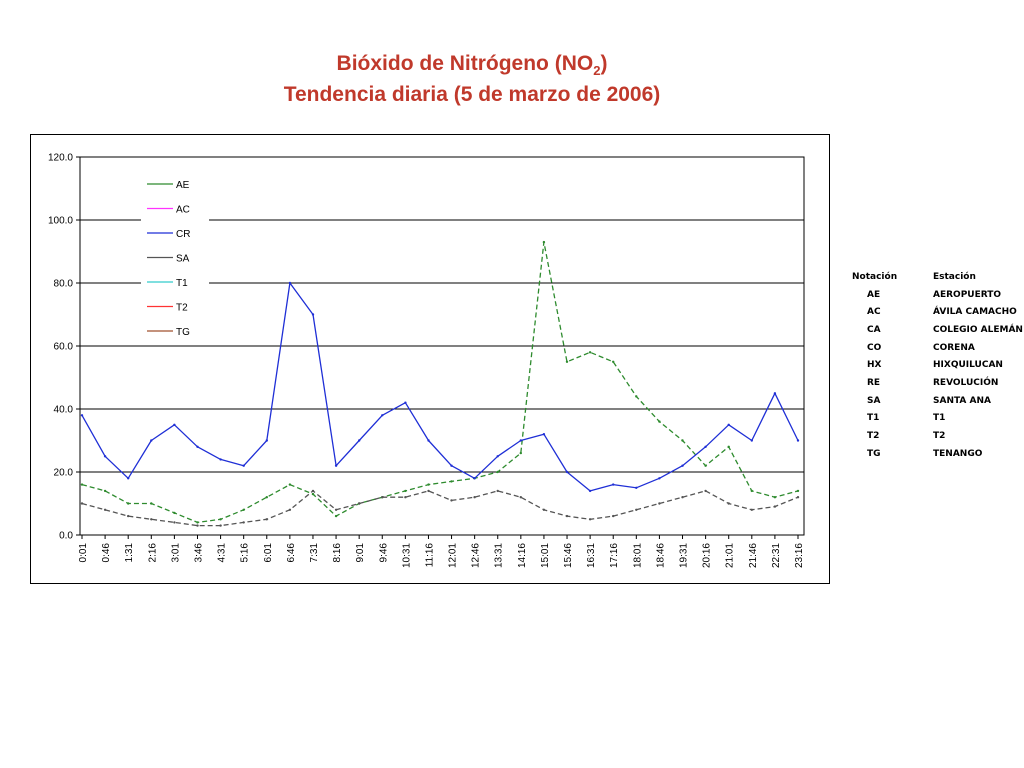 The image size is (1024, 768). I want to click on station-code: HX, so click(874, 365).